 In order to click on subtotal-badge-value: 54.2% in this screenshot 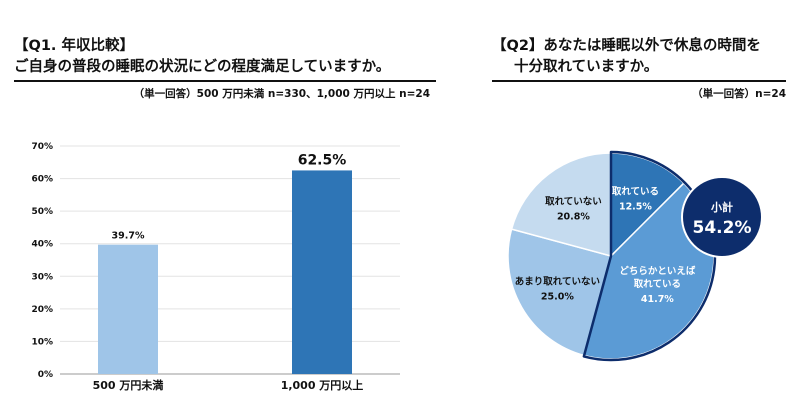, I will do `click(722, 228)`.